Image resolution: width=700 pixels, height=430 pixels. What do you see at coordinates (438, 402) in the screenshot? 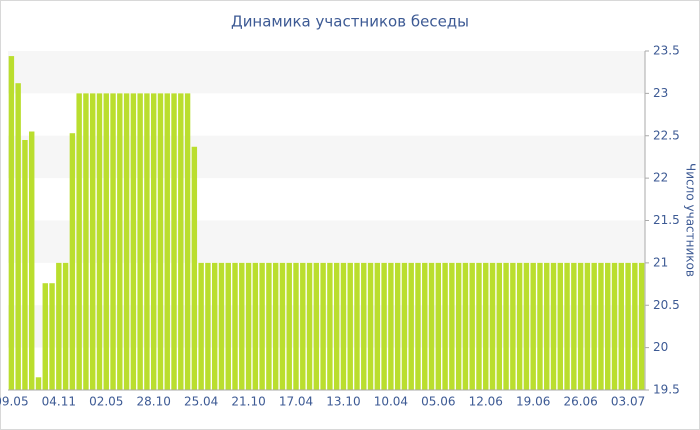
I see `x-tick-label: 05.06` at bounding box center [438, 402].